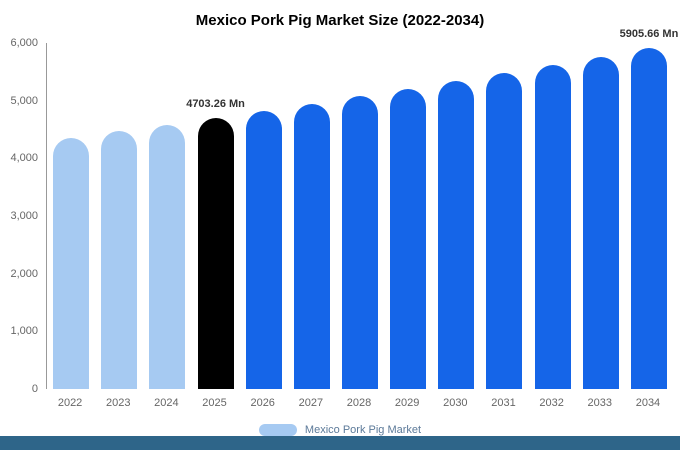 The height and width of the screenshot is (450, 680). I want to click on bar-column-2025: 4703.26 Mn, so click(215, 216).